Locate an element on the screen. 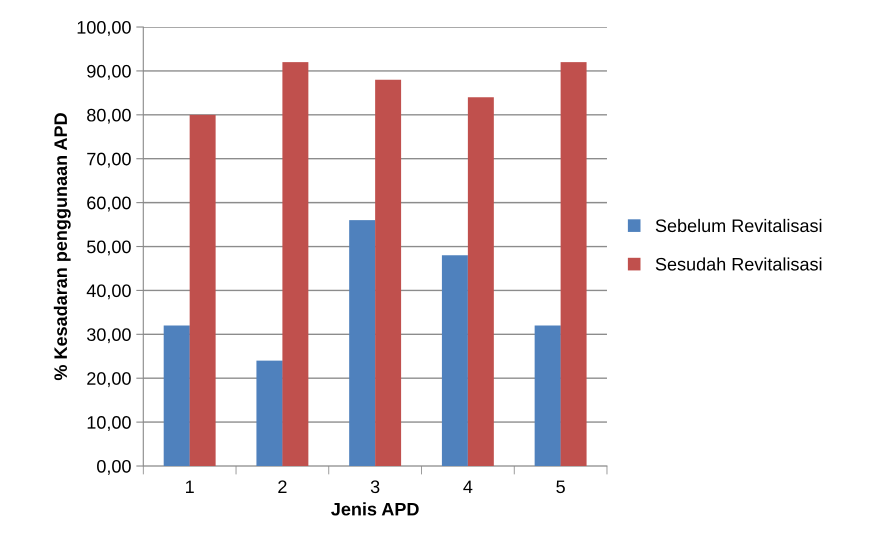 The height and width of the screenshot is (546, 890). y-tick-label: 100,00 is located at coordinates (104, 28).